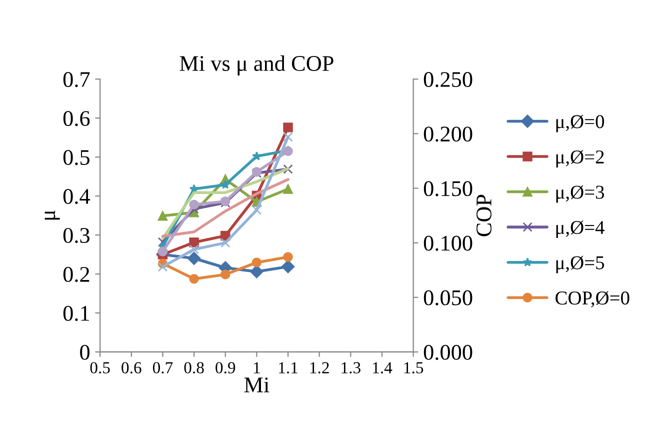 Image resolution: width=654 pixels, height=423 pixels. I want to click on x-tick-label: 0.8, so click(194, 368).